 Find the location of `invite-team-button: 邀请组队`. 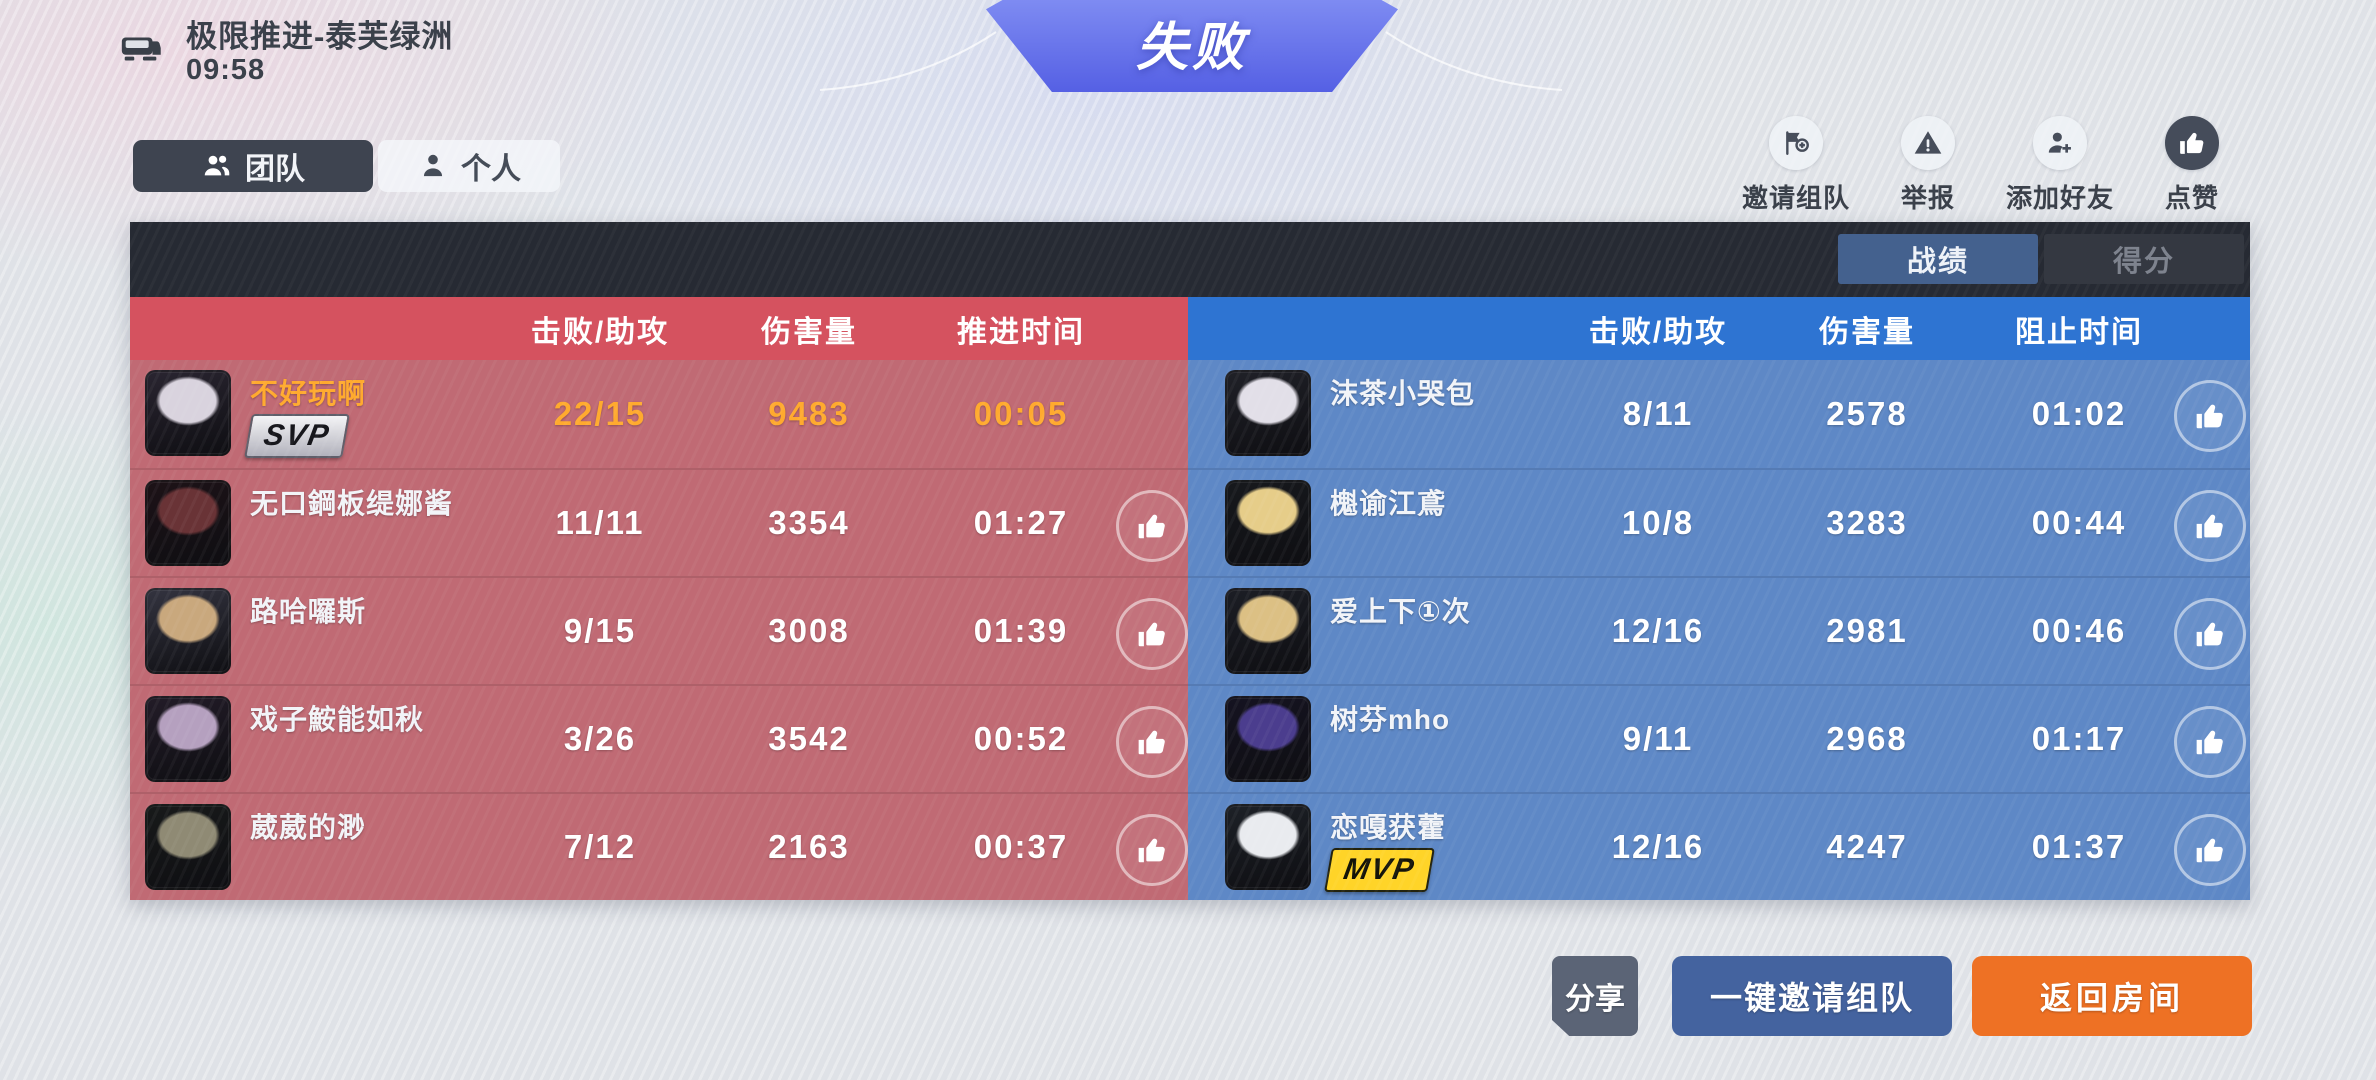

invite-team-button: 邀请组队 is located at coordinates (1796, 165).